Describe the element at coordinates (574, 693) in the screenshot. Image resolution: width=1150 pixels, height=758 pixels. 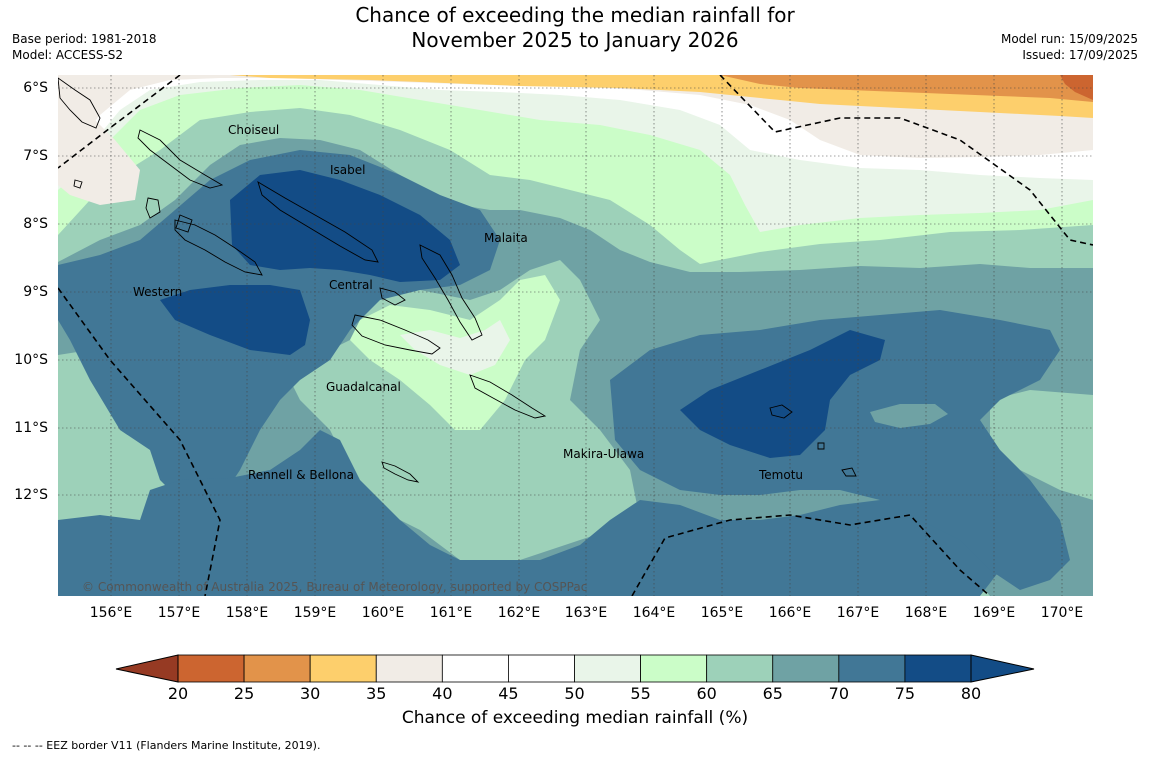
I see `colorbar-tick-label: 50` at that location.